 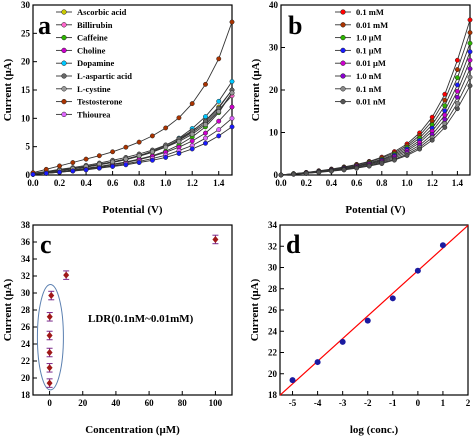 What do you see at coordinates (369, 76) in the screenshot?
I see `legend-label: 1.0 nM` at bounding box center [369, 76].